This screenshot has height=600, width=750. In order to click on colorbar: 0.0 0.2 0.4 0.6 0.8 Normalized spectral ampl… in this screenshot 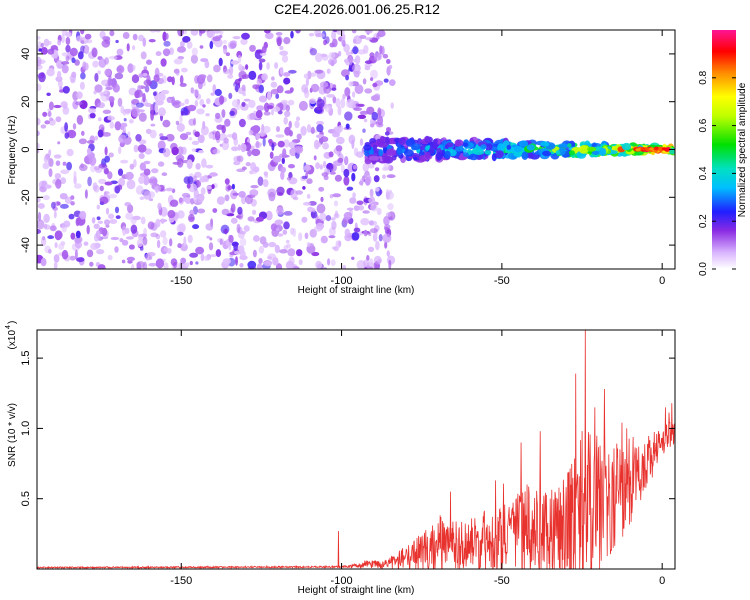, I will do `click(723, 153)`.